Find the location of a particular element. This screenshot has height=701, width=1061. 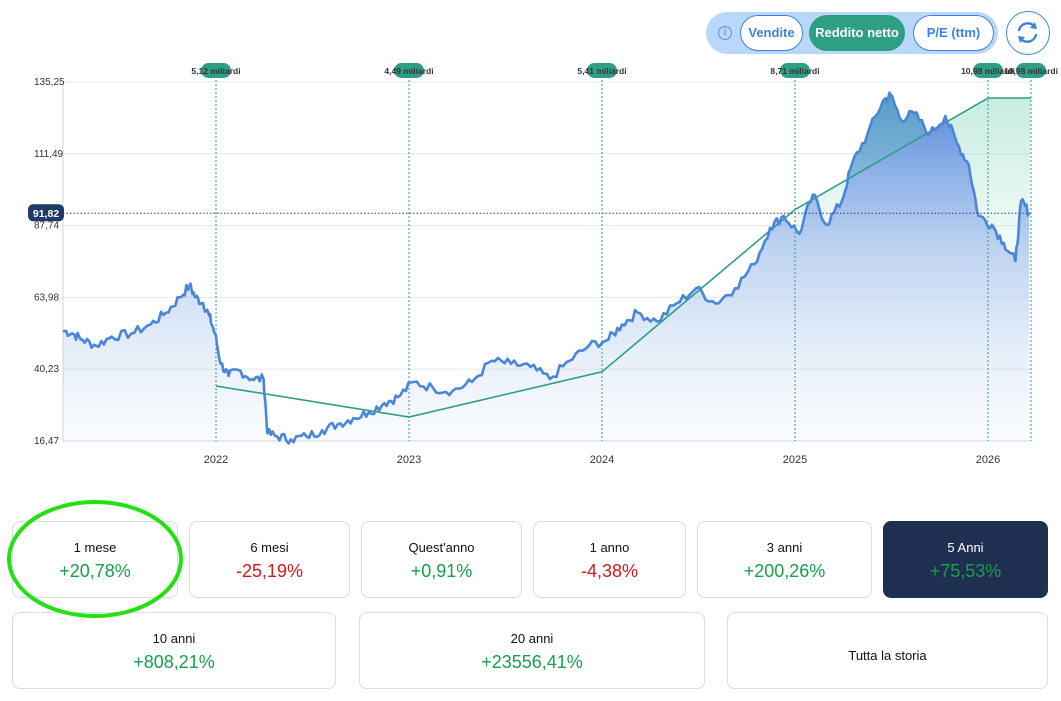

x-tick-label: 2022 is located at coordinates (216, 460).